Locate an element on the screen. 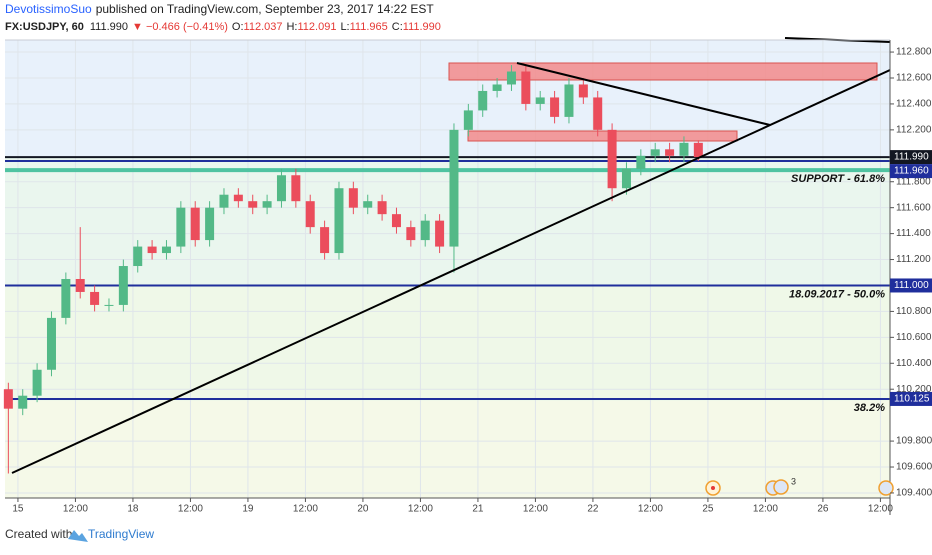 Image resolution: width=932 pixels, height=555 pixels. y-tick-label: 110.400 is located at coordinates (914, 363).